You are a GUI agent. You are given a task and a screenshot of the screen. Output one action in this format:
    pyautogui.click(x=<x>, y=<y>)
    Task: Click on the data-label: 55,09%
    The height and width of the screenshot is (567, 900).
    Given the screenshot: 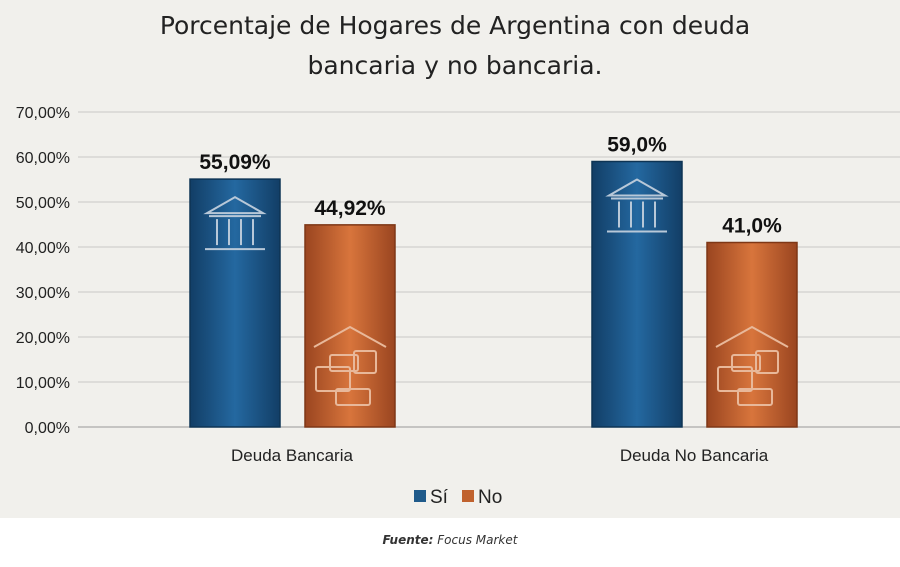 What is the action you would take?
    pyautogui.click(x=235, y=162)
    